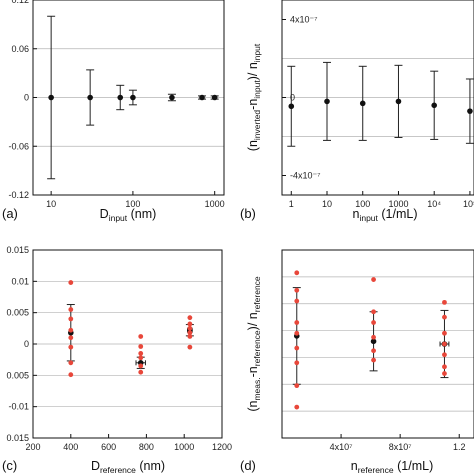  Describe the element at coordinates (20, 281) in the screenshot. I see `y-tick-label: 0.01` at that location.